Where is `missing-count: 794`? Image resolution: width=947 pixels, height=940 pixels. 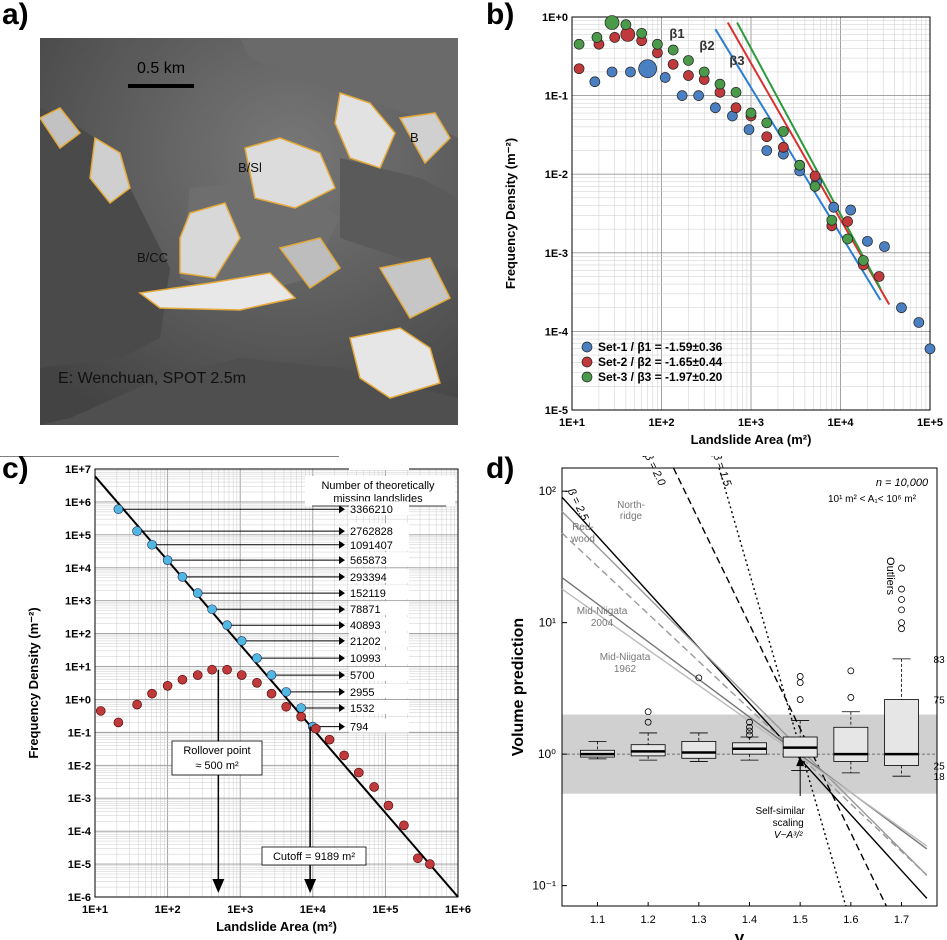 missing-count: 794 is located at coordinates (359, 728).